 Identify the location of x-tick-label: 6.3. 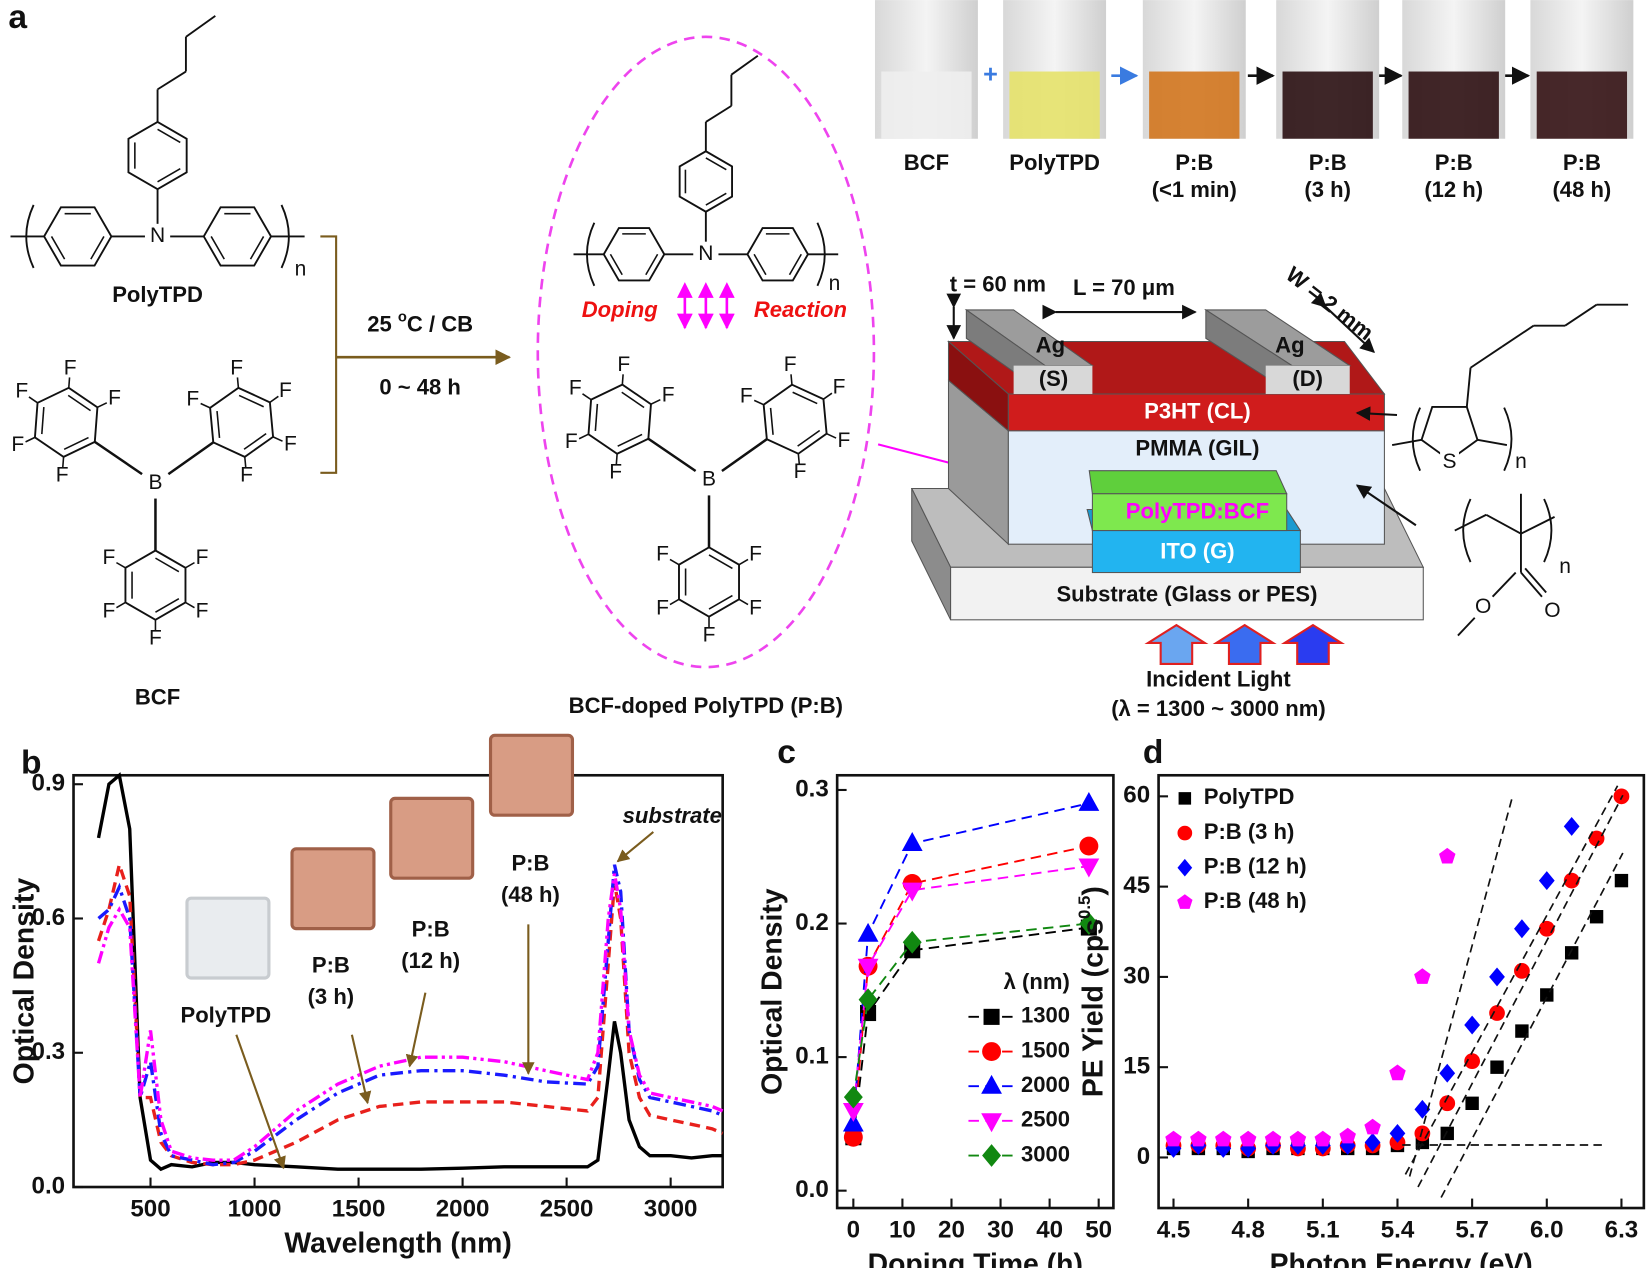
(1622, 1230).